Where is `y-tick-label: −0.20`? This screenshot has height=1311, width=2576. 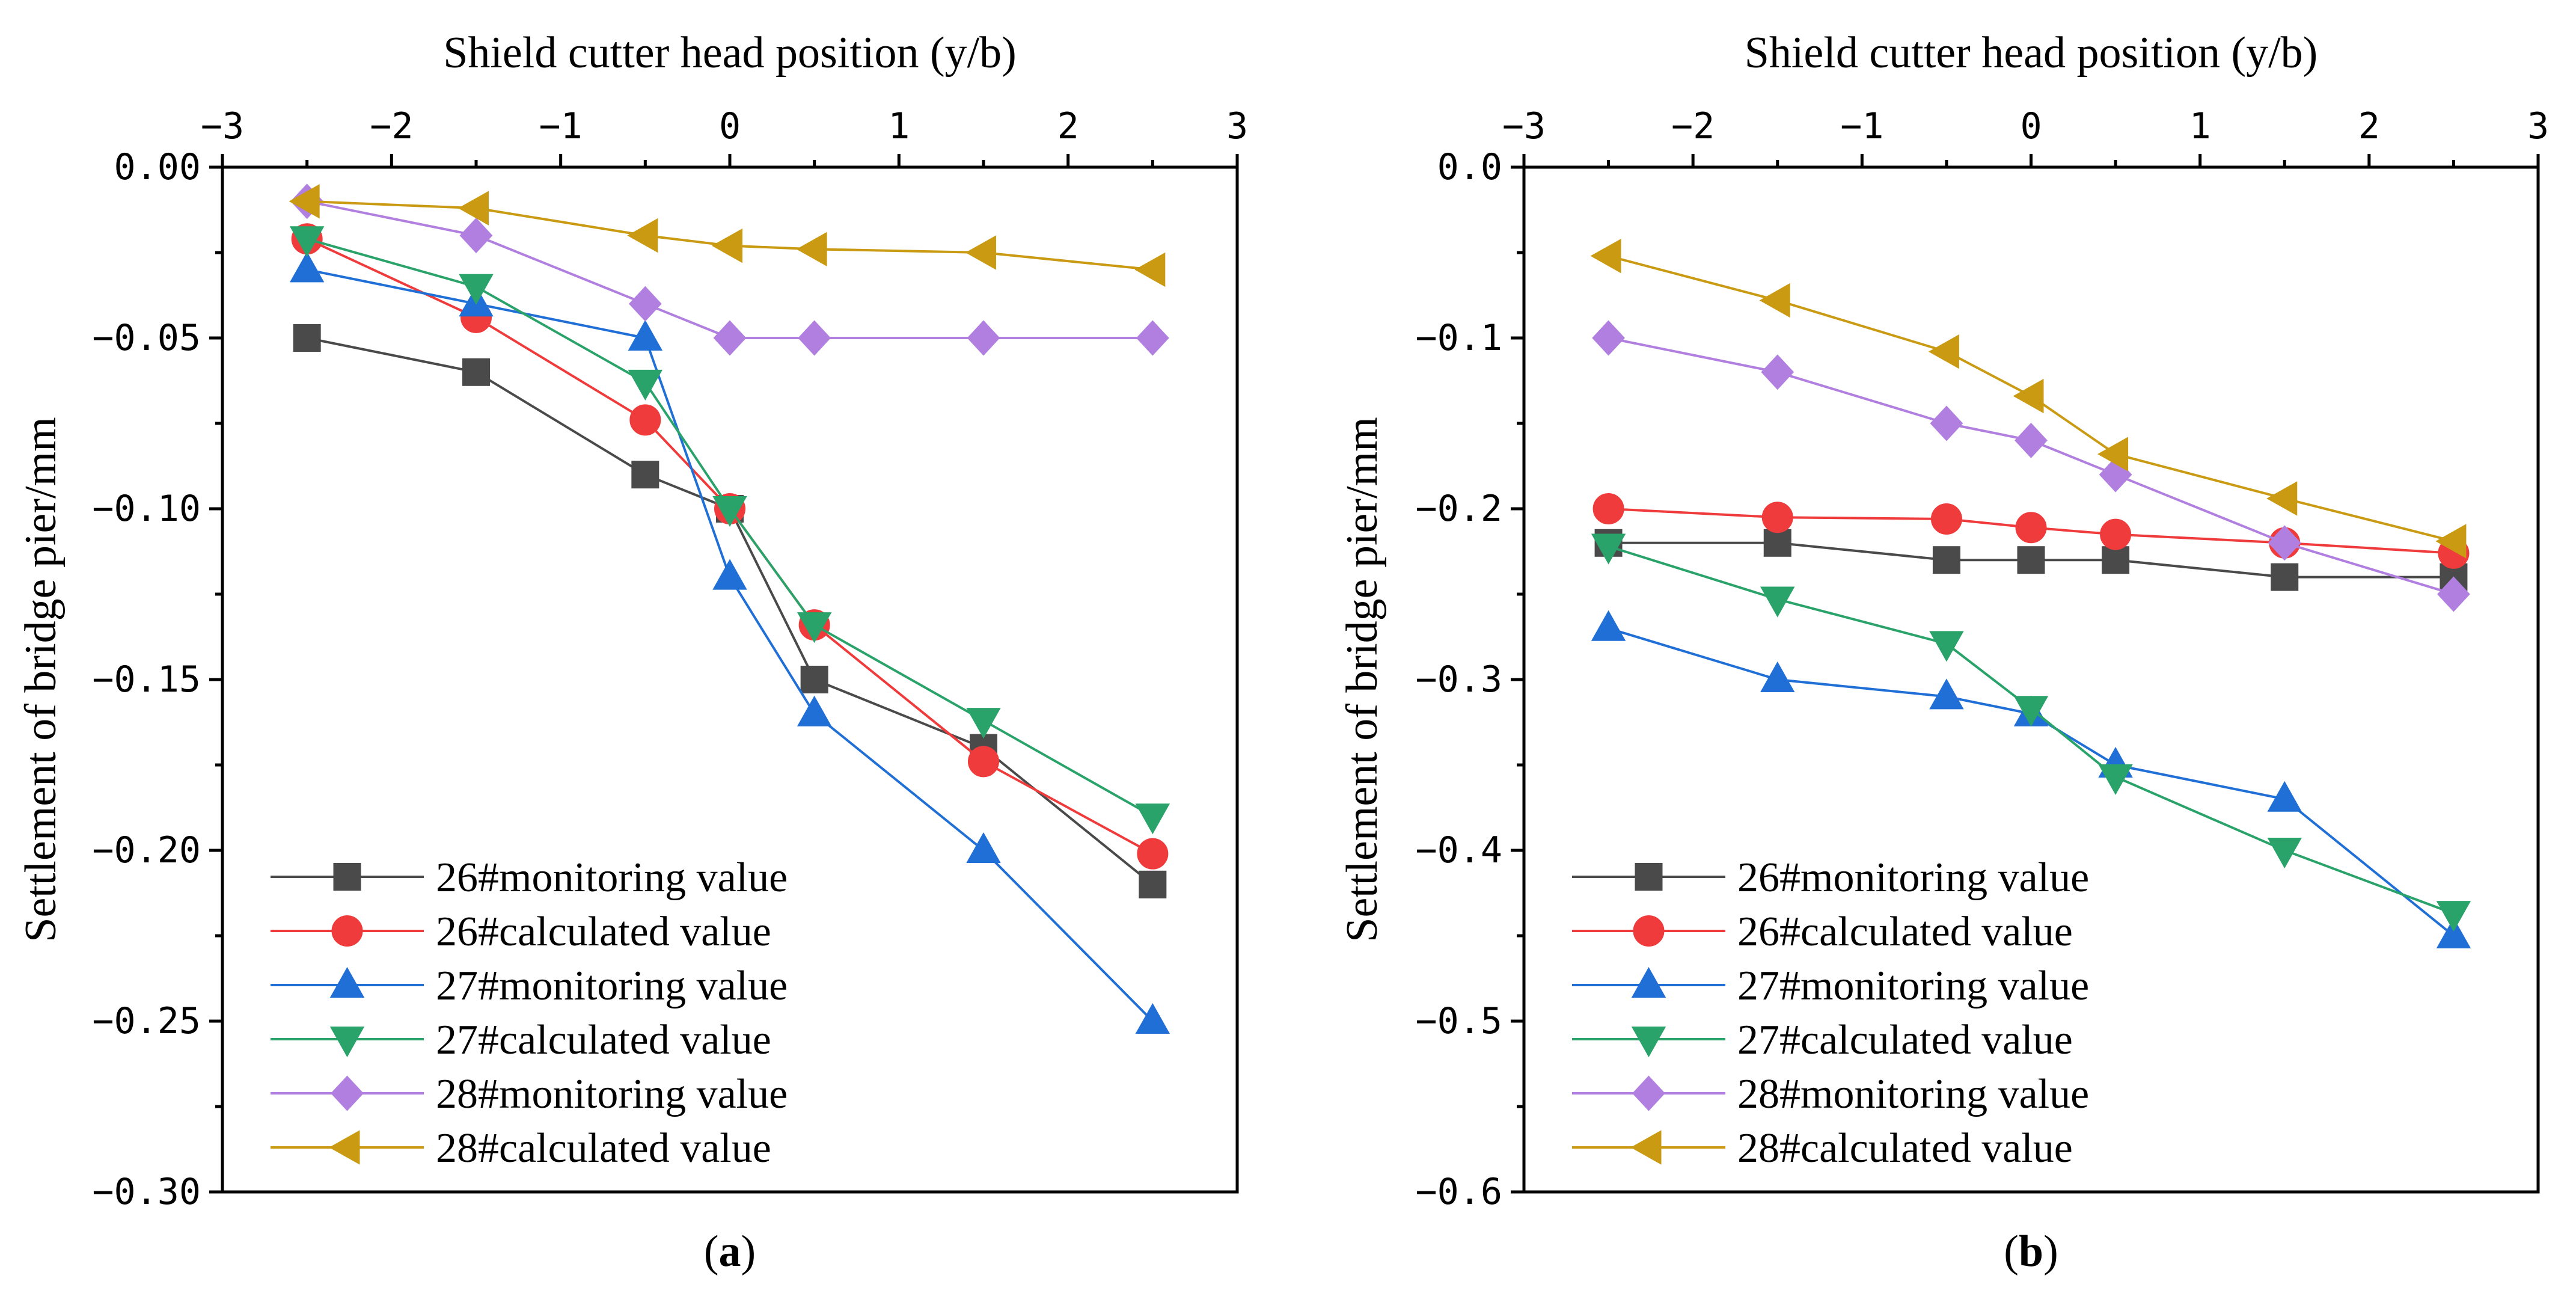 y-tick-label: −0.20 is located at coordinates (146, 850).